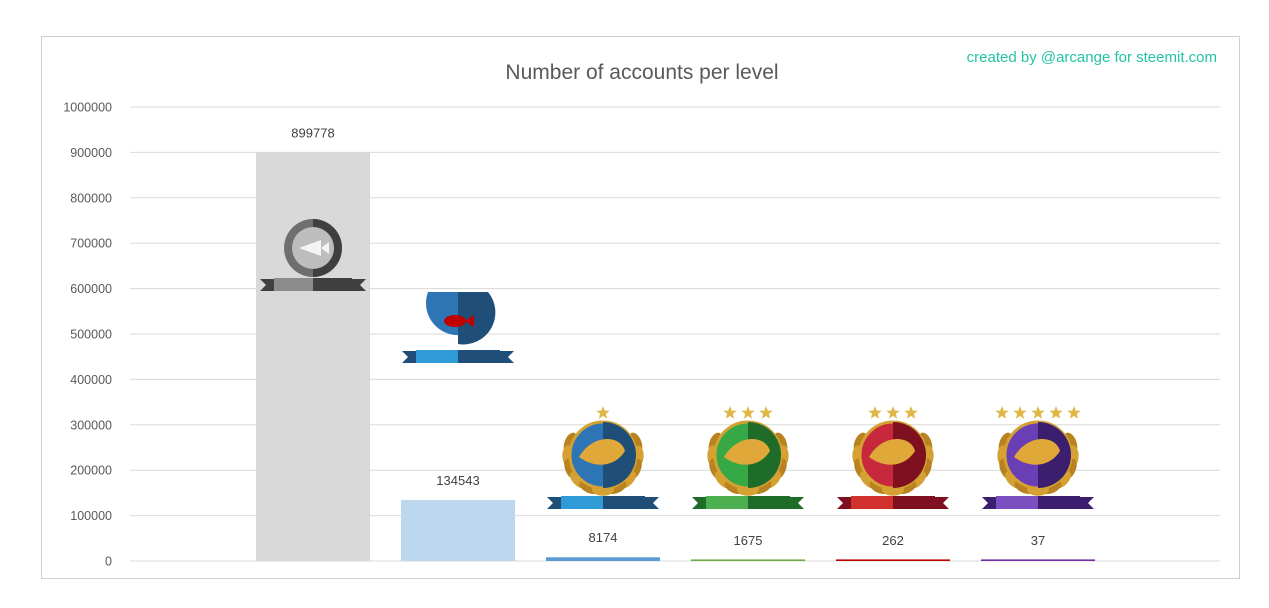  Describe the element at coordinates (91, 198) in the screenshot. I see `y-tick-label: 800000` at that location.